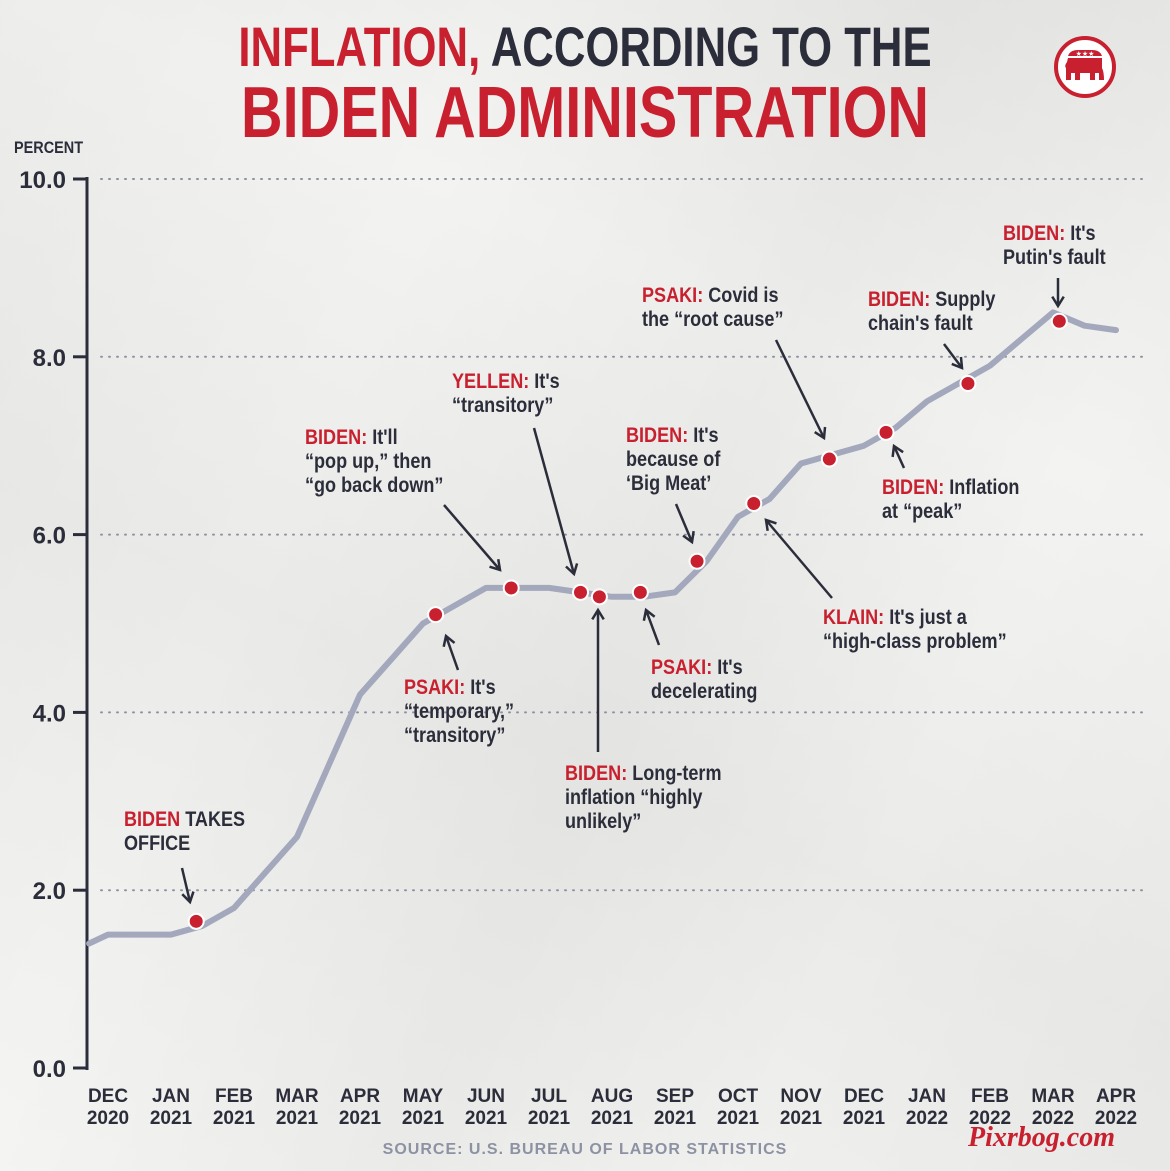  What do you see at coordinates (854, 617) in the screenshot?
I see `annotation-speaker: KLAIN:` at bounding box center [854, 617].